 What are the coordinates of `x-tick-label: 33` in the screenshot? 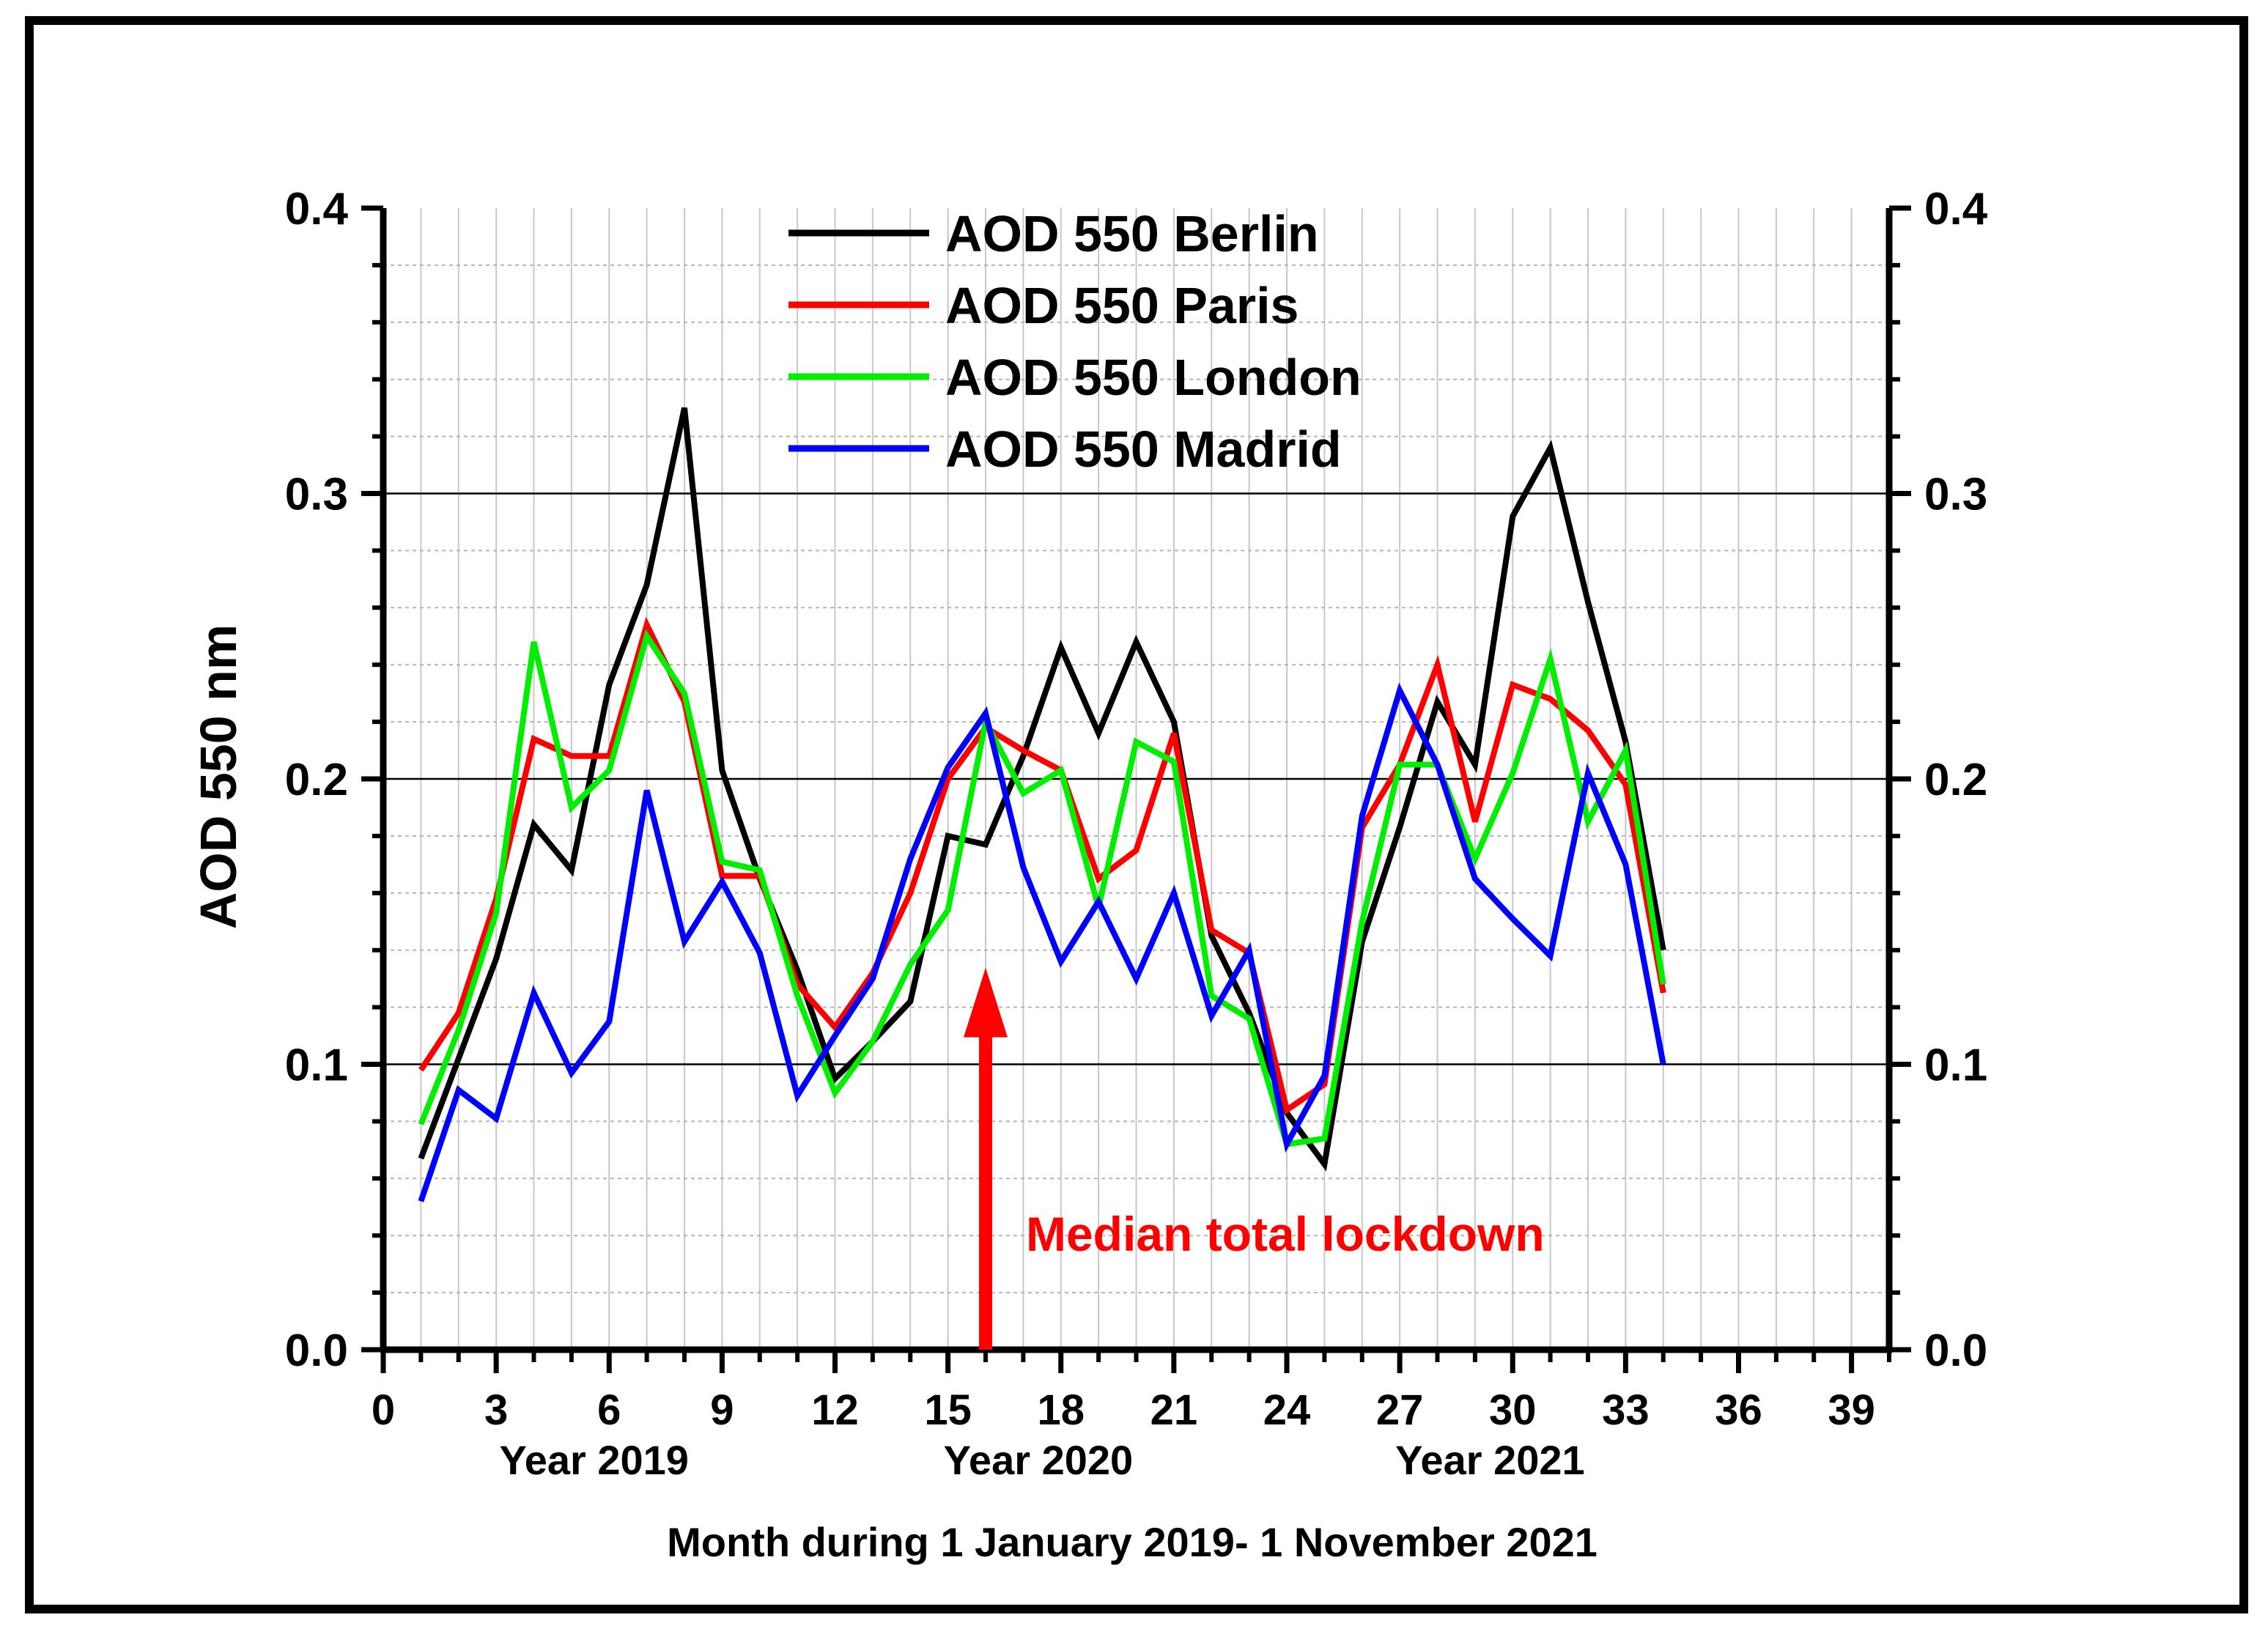 It's located at (1626, 1410).